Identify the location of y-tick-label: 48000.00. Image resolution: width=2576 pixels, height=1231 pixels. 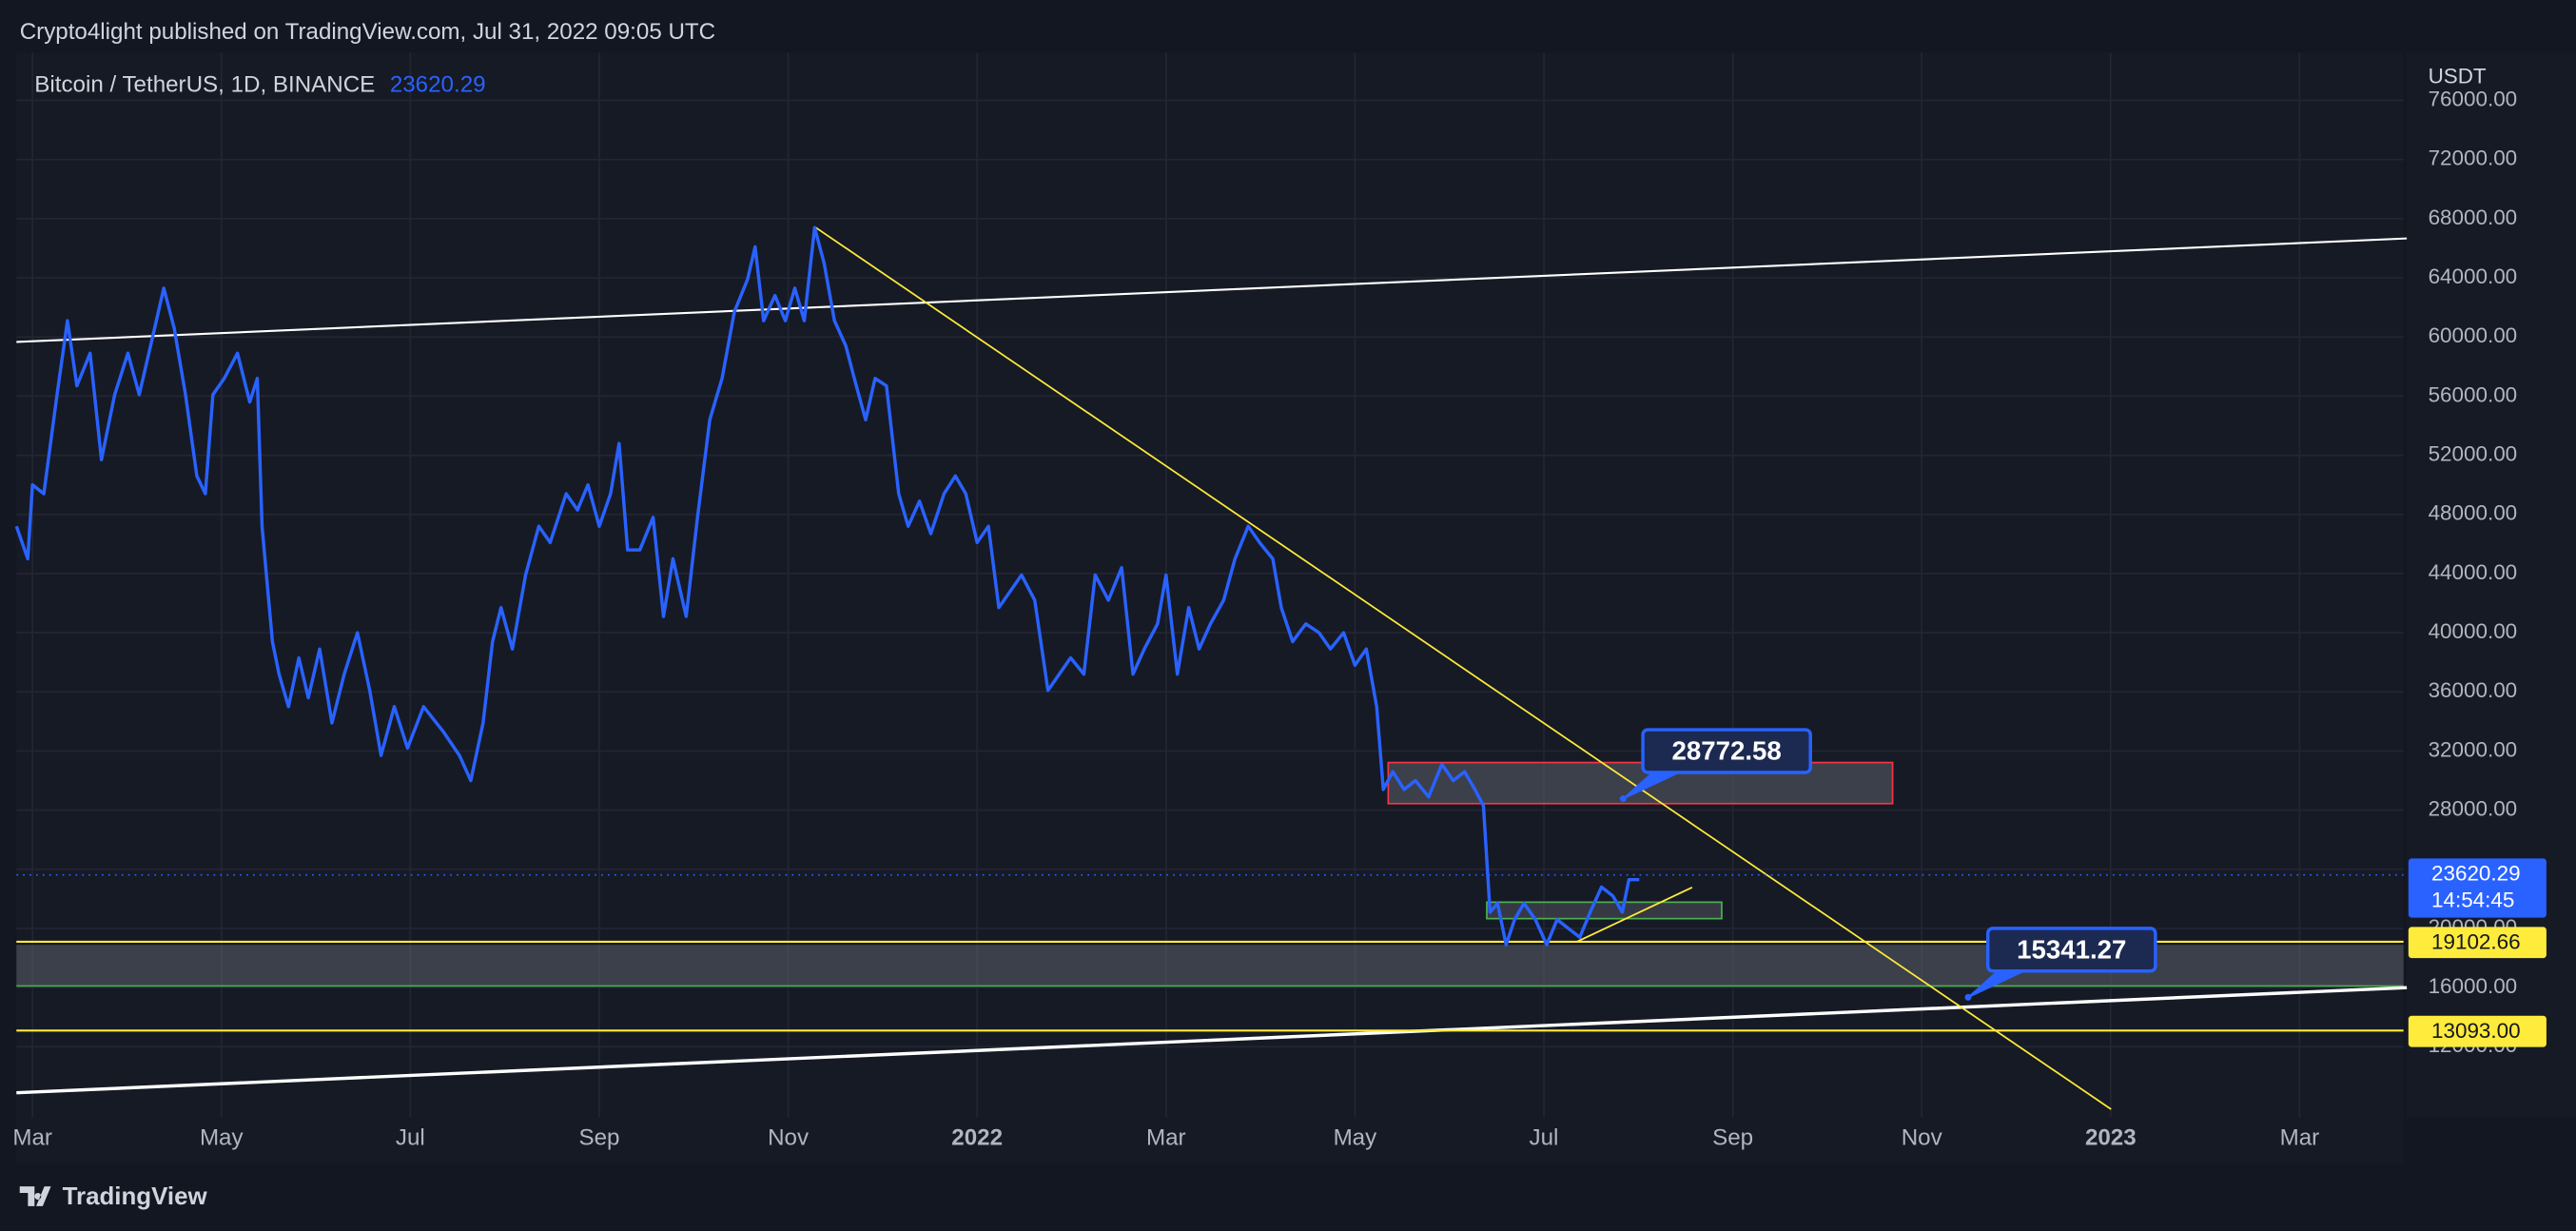
(2474, 513).